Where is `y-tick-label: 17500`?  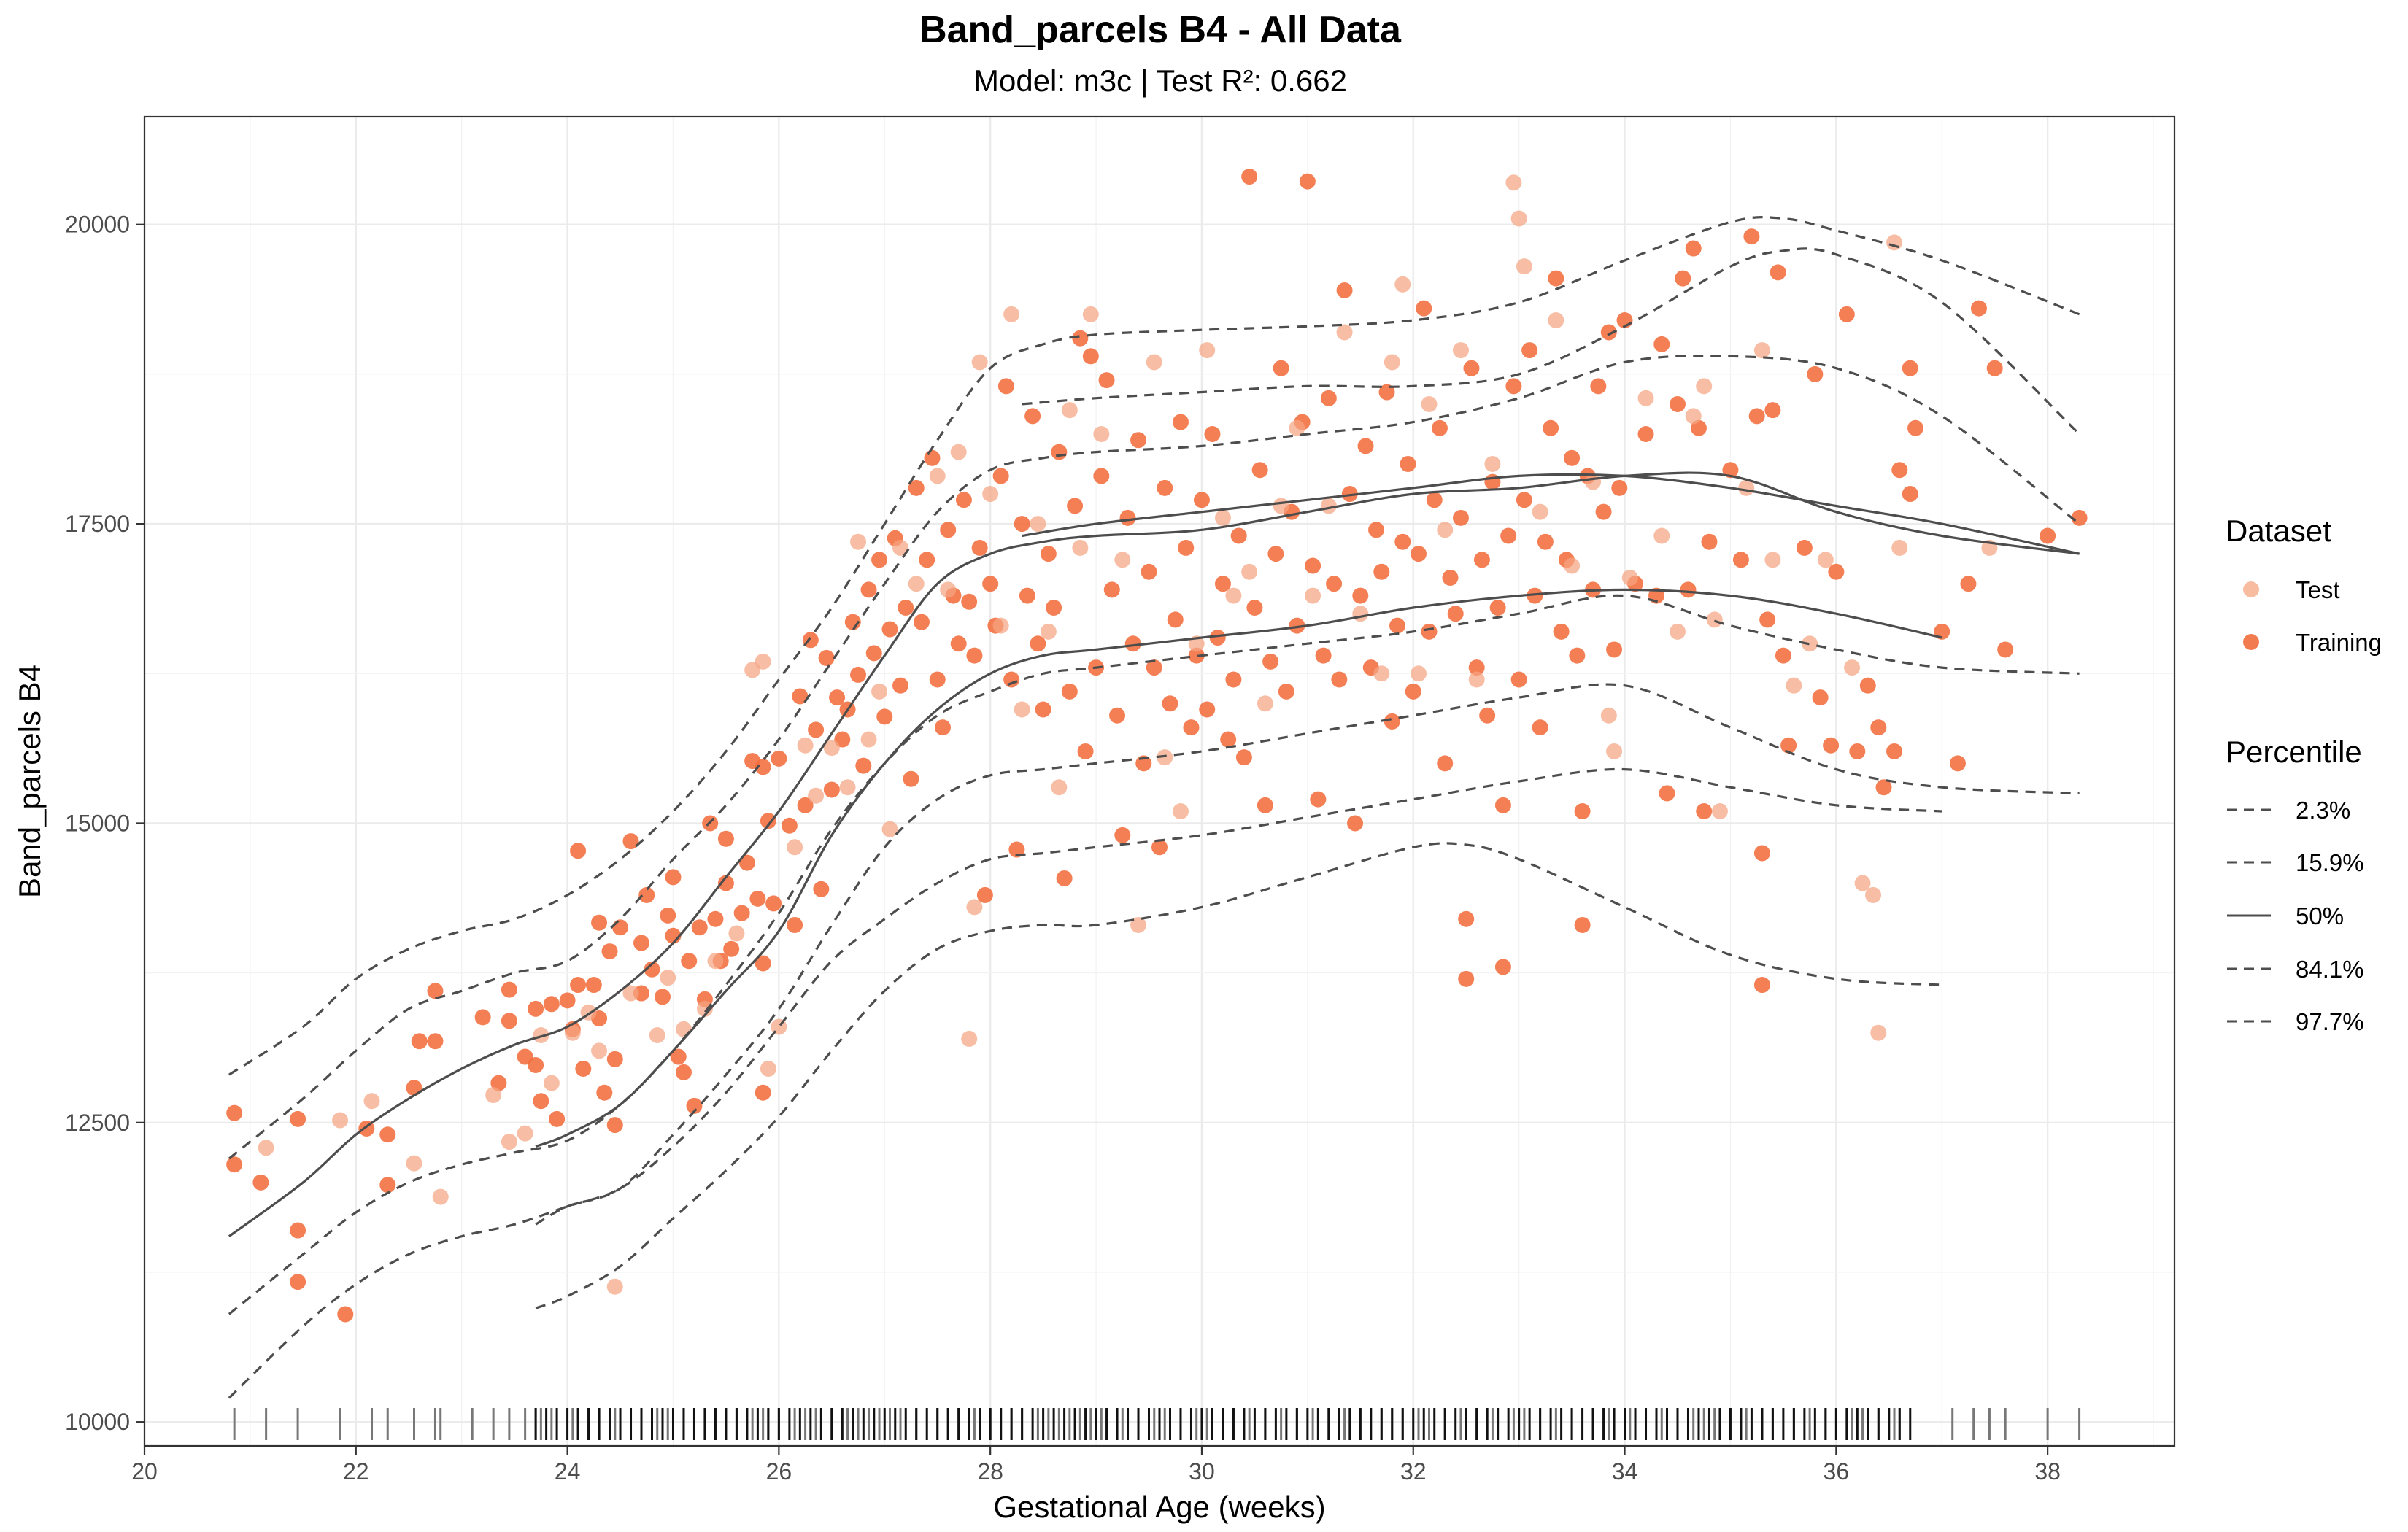 y-tick-label: 17500 is located at coordinates (97, 524).